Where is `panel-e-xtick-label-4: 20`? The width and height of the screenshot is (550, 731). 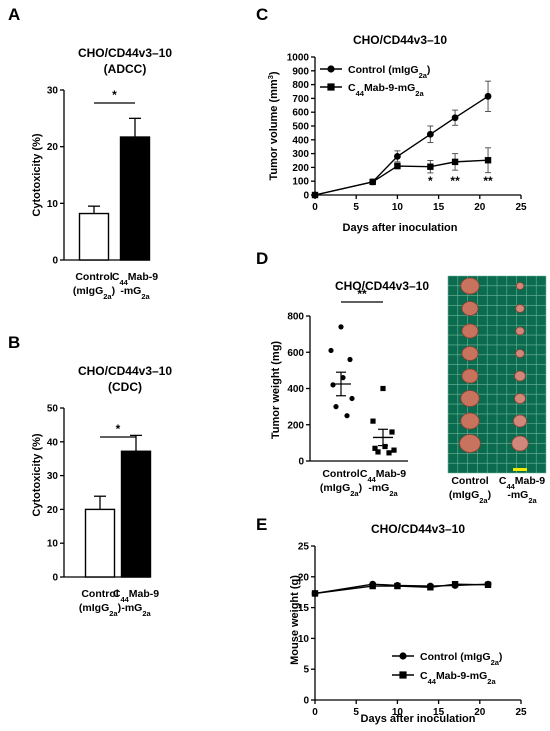
panel-e-xtick-label-4: 20 is located at coordinates (480, 712).